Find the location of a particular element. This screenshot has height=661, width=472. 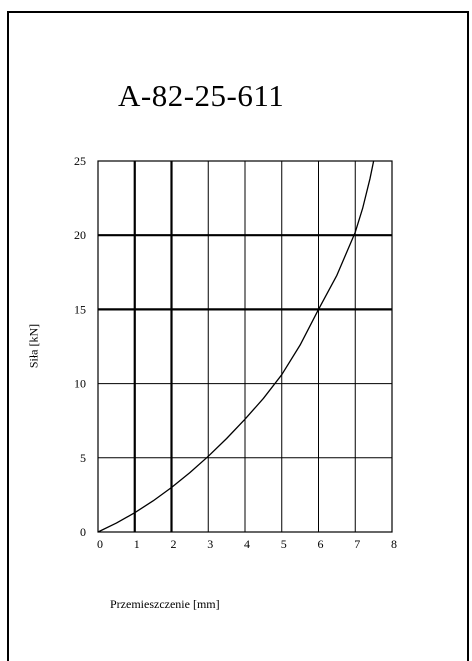

y-tick-label: 5 is located at coordinates (83, 458).